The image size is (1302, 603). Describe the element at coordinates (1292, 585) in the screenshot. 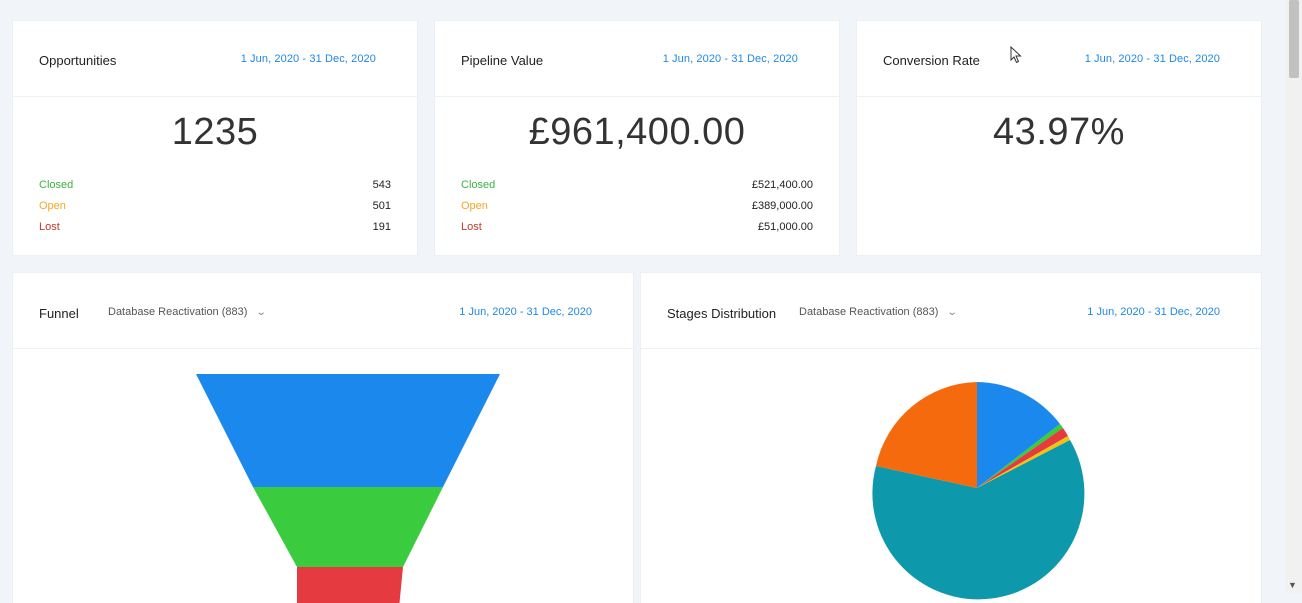

I see `scroll-down-arrow-icon: ▼` at that location.